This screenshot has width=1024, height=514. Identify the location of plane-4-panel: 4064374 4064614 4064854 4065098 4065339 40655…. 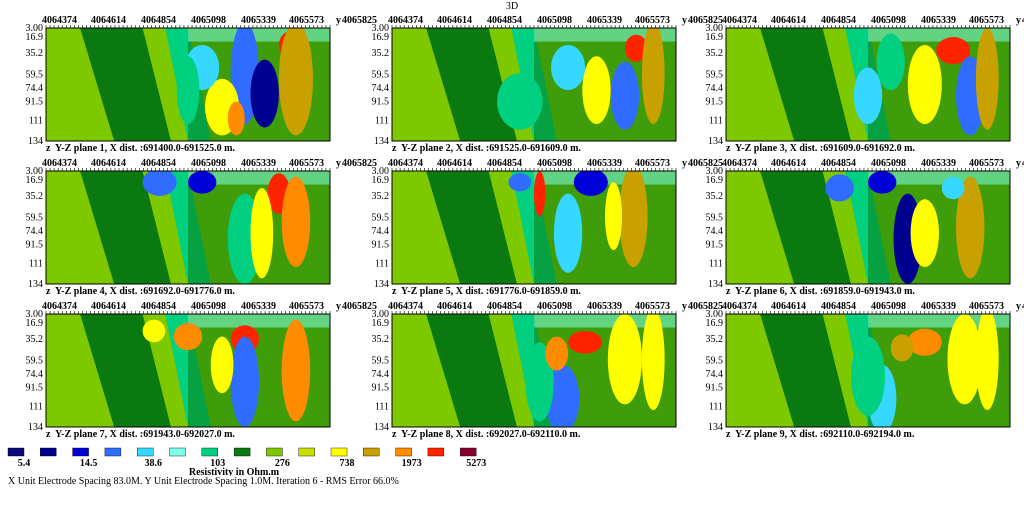
(189, 226).